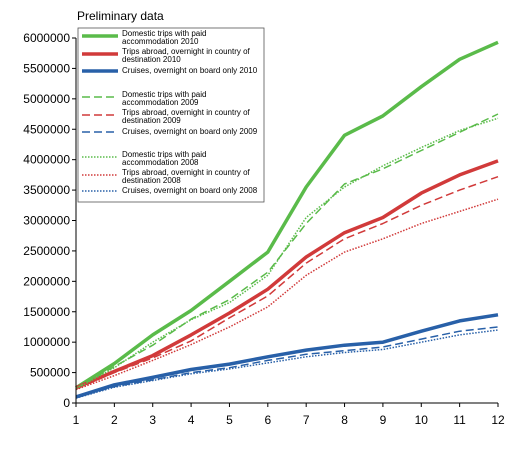  Describe the element at coordinates (191, 420) in the screenshot. I see `x-tick-label: 4` at that location.